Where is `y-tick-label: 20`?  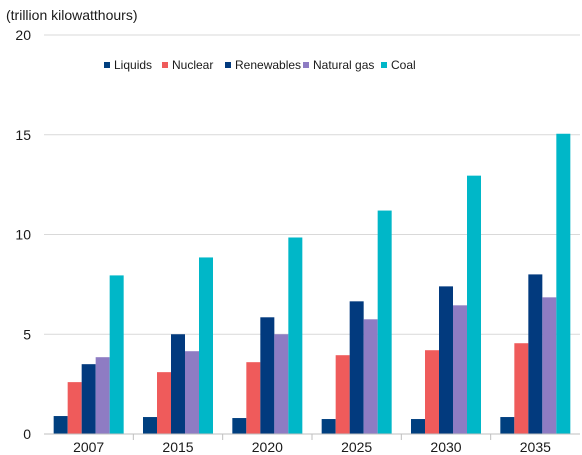 y-tick-label: 20 is located at coordinates (23, 35).